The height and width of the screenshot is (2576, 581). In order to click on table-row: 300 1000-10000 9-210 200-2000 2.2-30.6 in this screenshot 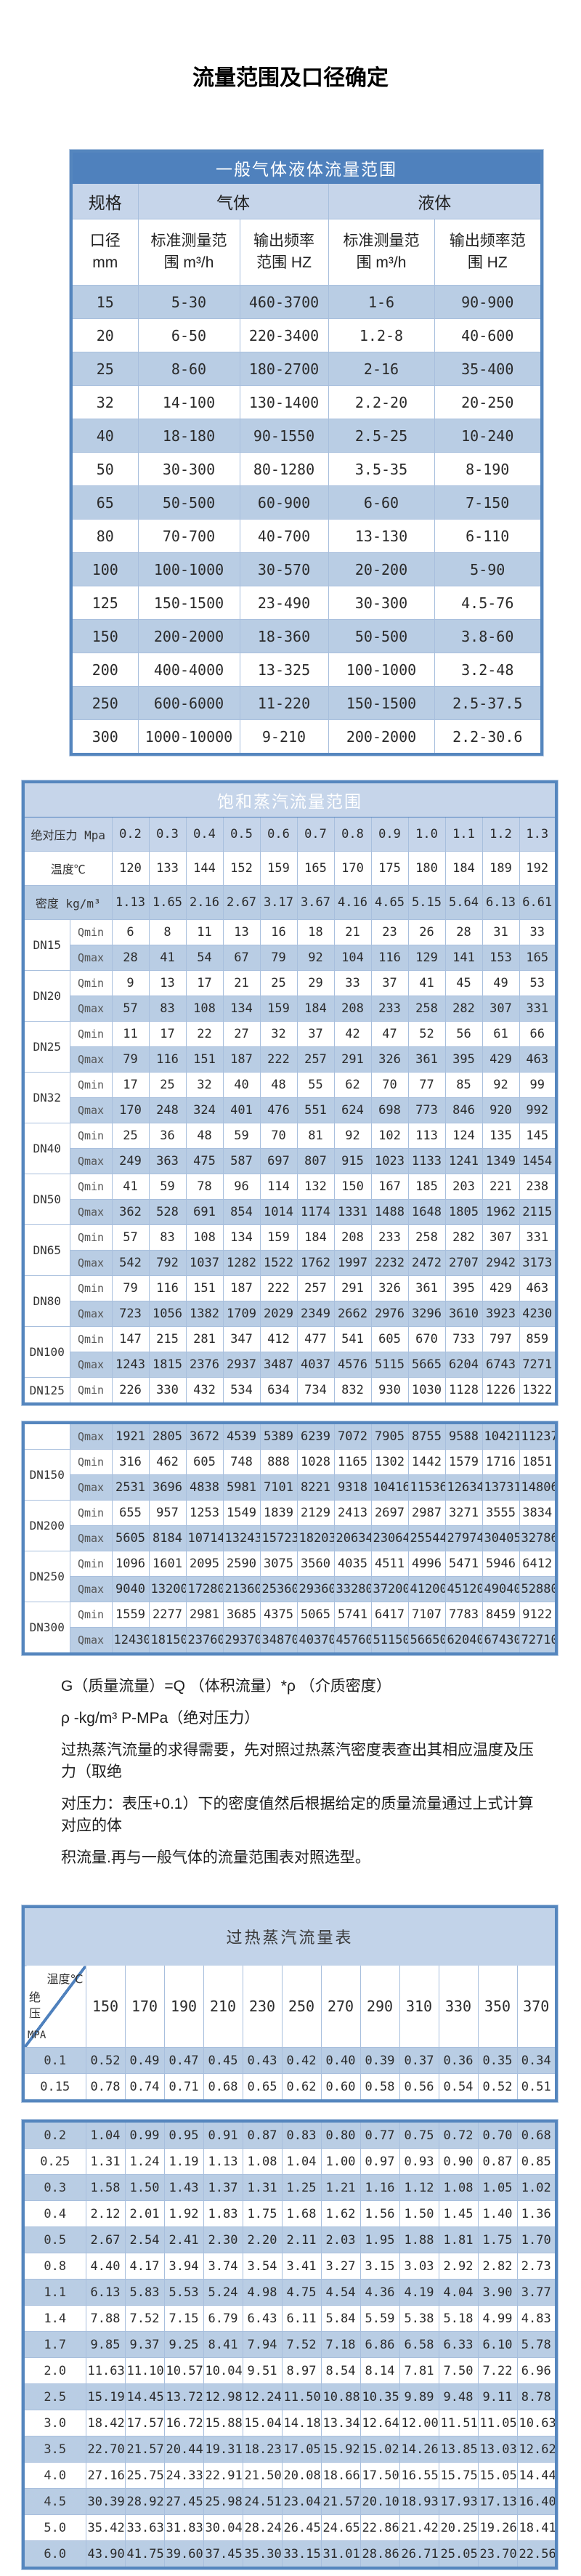, I will do `click(306, 737)`.